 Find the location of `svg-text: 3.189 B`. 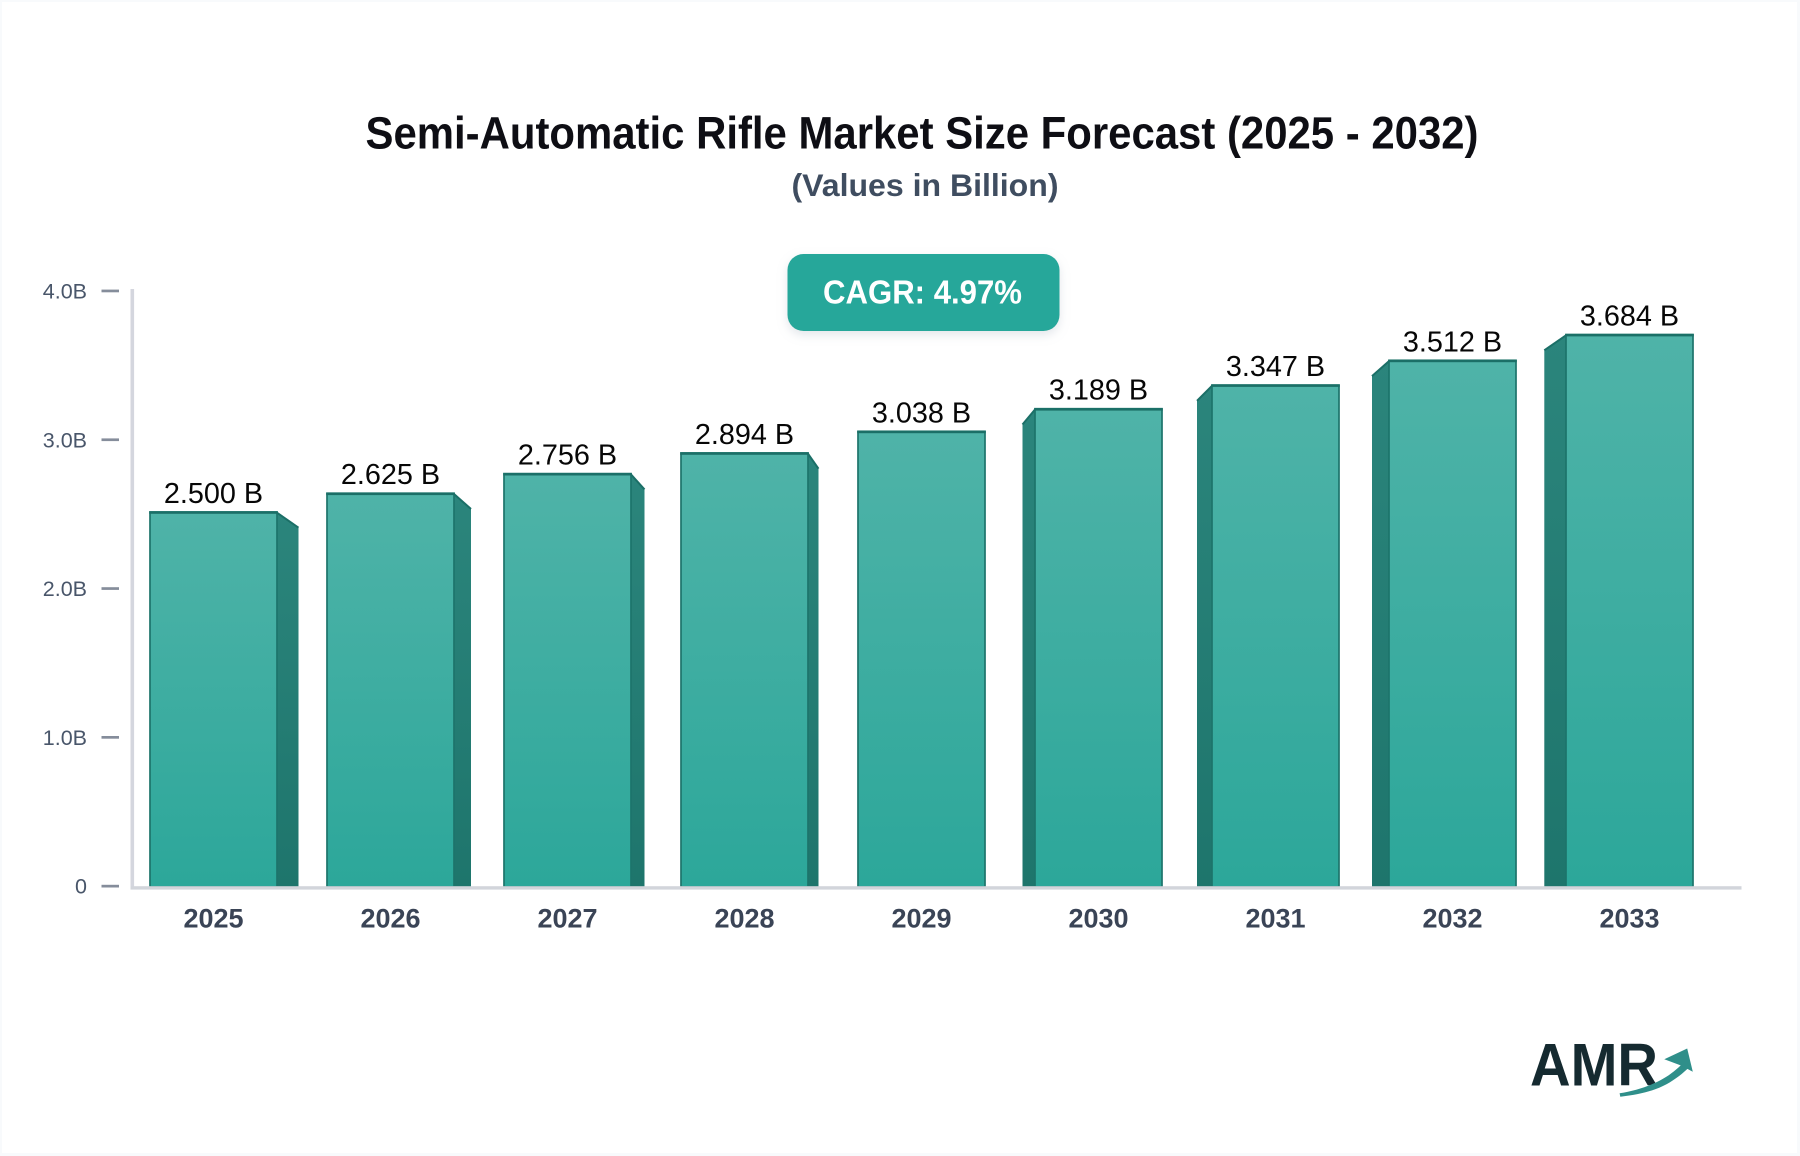

svg-text: 3.189 B is located at coordinates (1098, 391).